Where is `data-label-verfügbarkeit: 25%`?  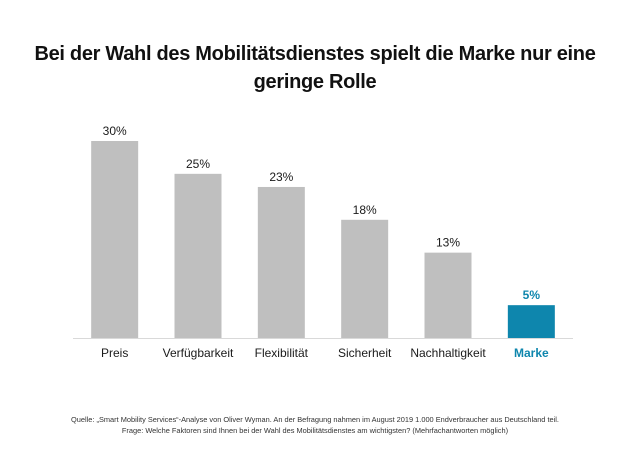
data-label-verfügbarkeit: 25% is located at coordinates (198, 164).